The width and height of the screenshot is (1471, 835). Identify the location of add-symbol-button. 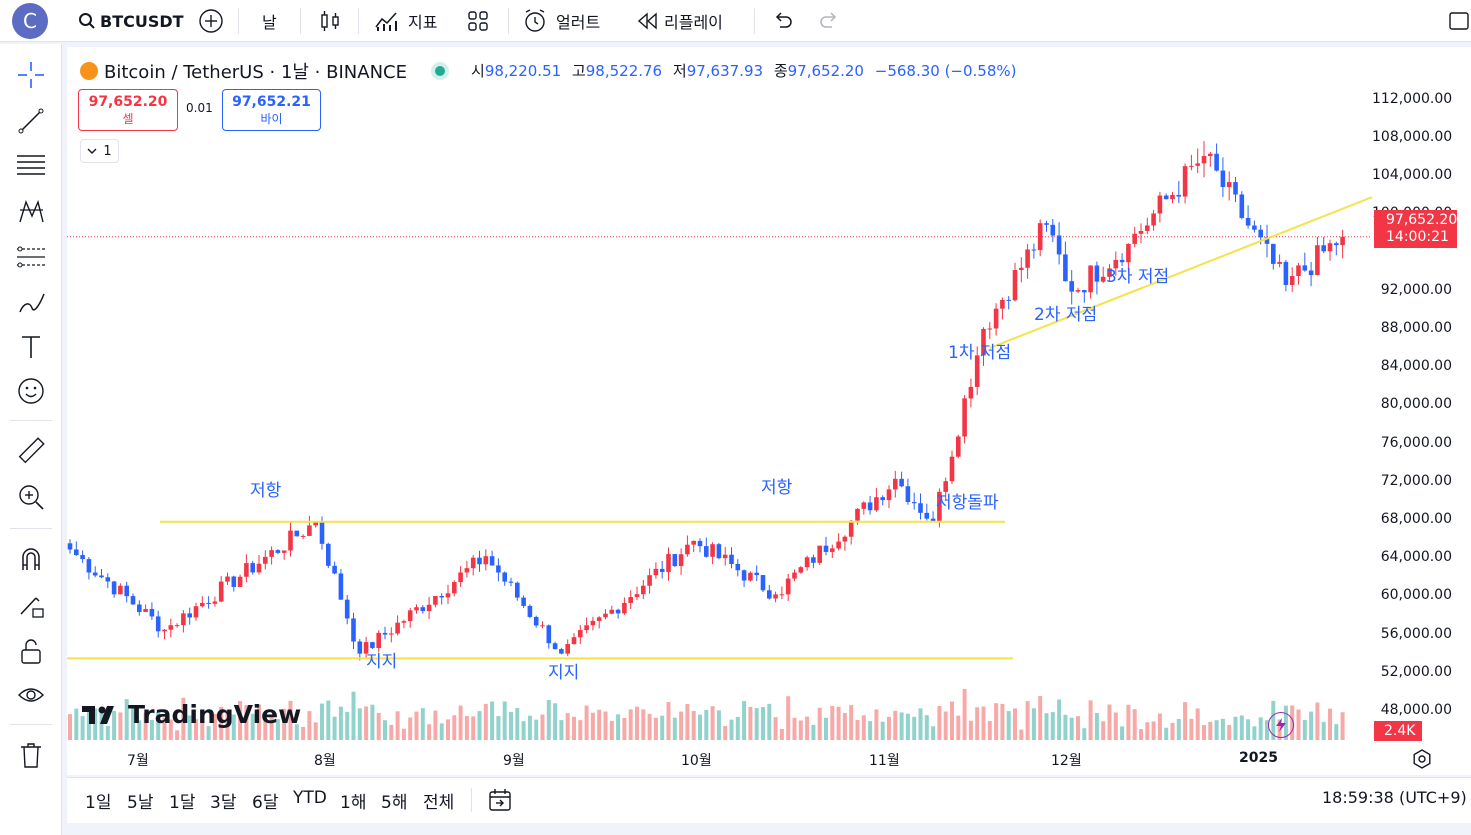
(211, 21).